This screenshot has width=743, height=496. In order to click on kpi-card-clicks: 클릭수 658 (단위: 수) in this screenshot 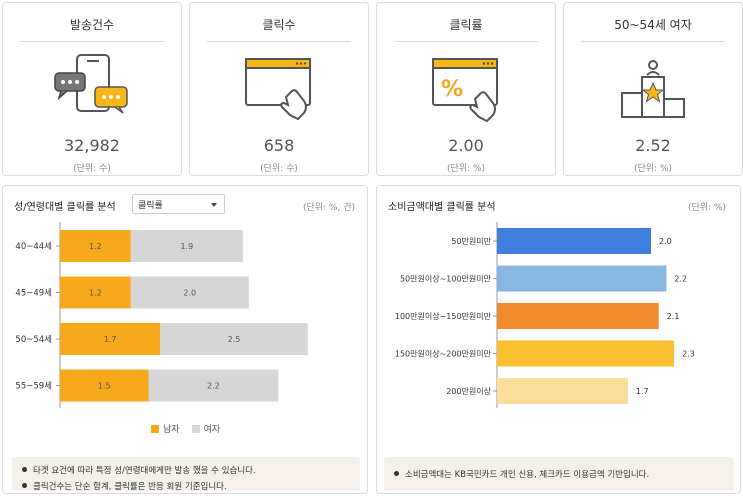, I will do `click(279, 89)`.